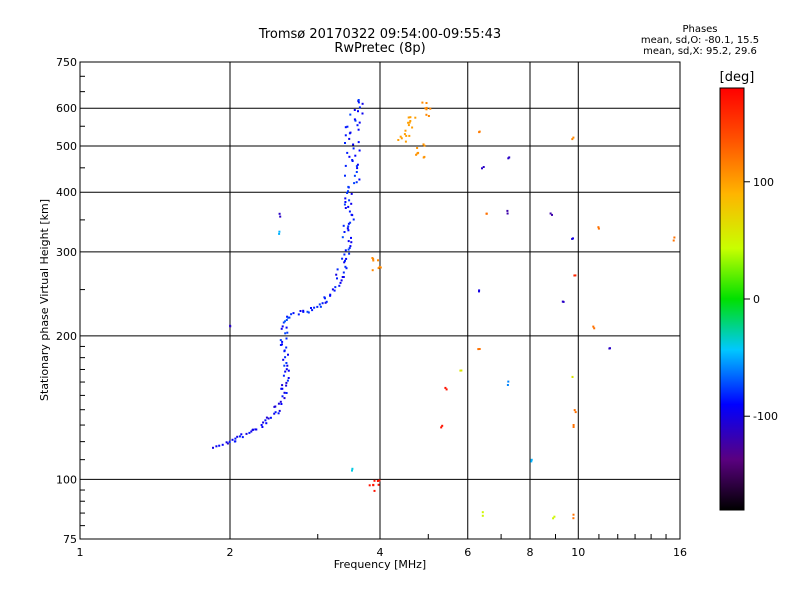 This screenshot has height=600, width=800. What do you see at coordinates (80, 552) in the screenshot?
I see `x-tick-label: 1` at bounding box center [80, 552].